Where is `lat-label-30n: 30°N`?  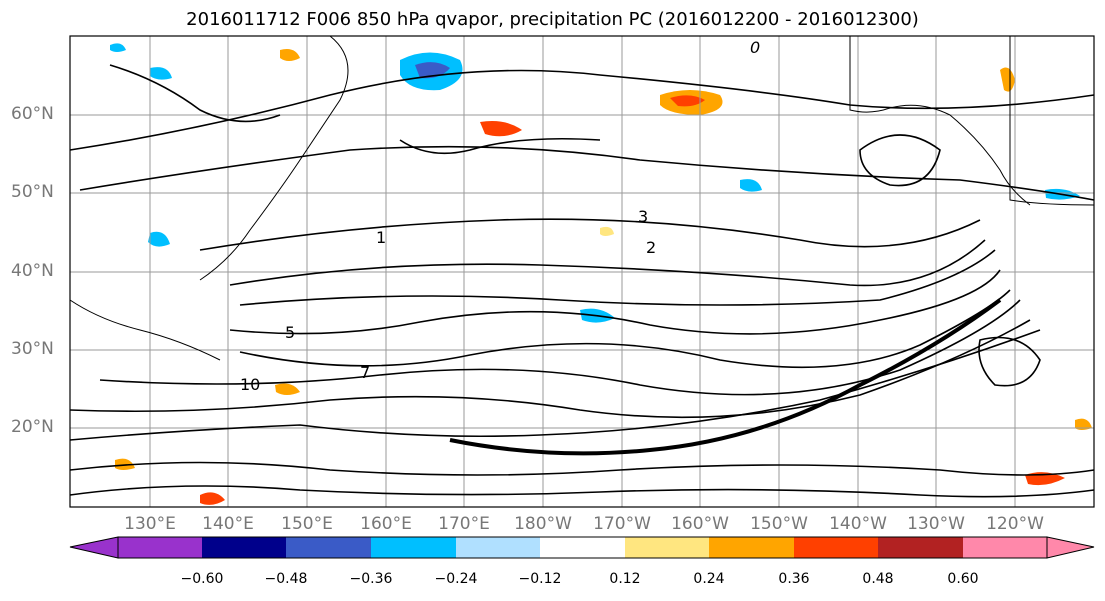 lat-label-30n: 30°N is located at coordinates (32, 349).